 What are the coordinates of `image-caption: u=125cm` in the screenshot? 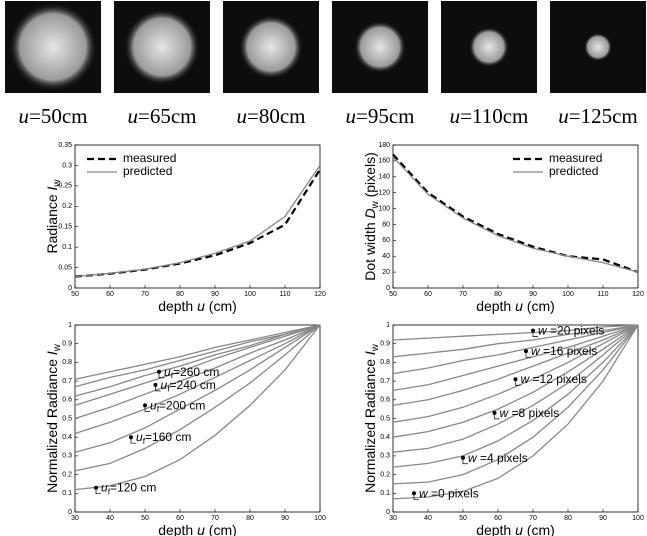 It's located at (598, 116).